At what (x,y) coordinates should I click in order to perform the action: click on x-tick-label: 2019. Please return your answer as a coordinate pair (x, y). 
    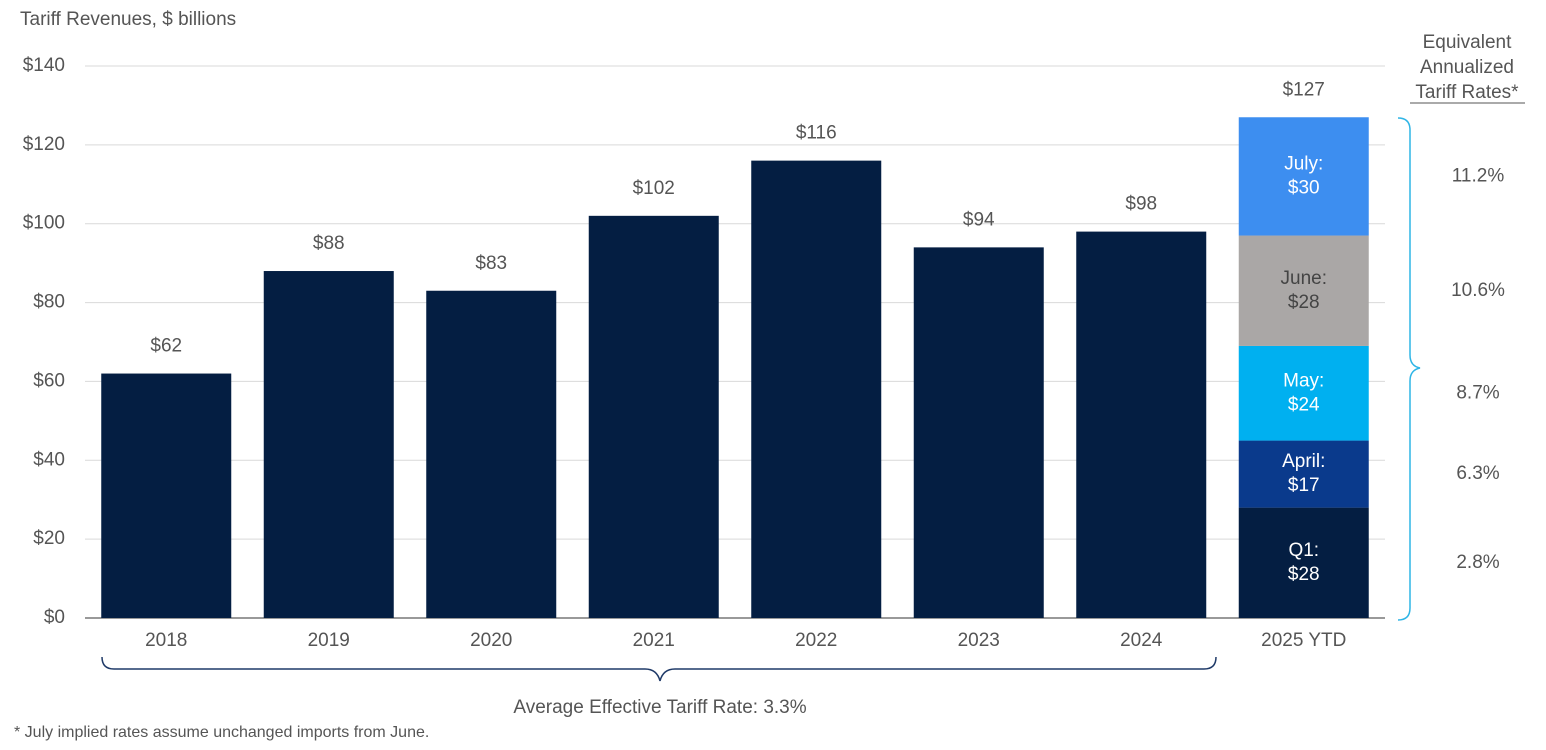
    Looking at the image, I should click on (329, 640).